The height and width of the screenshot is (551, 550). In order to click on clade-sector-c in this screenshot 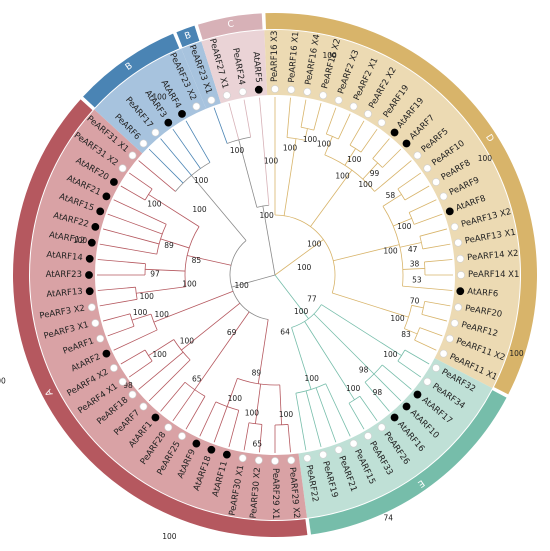, I will do `click(234, 67)`.